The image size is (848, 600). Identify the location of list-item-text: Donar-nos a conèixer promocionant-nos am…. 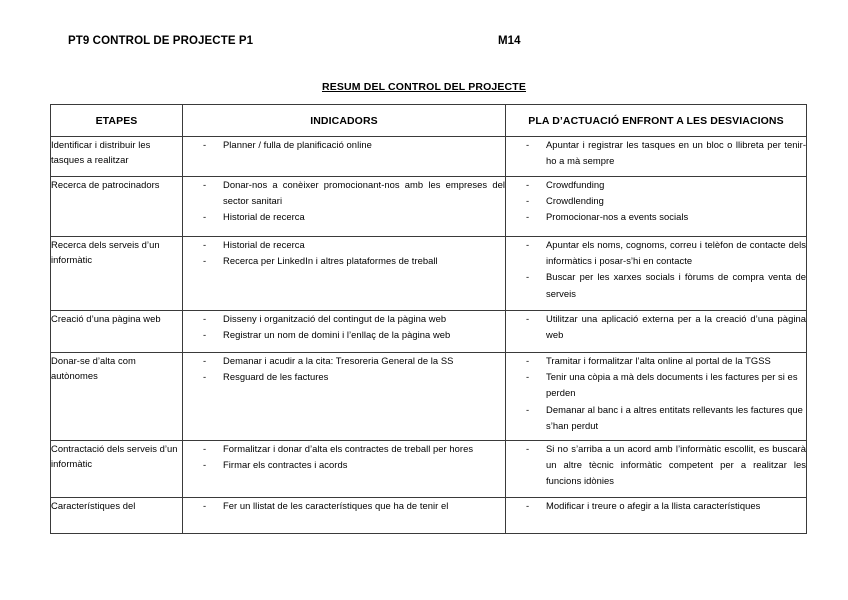
(364, 193).